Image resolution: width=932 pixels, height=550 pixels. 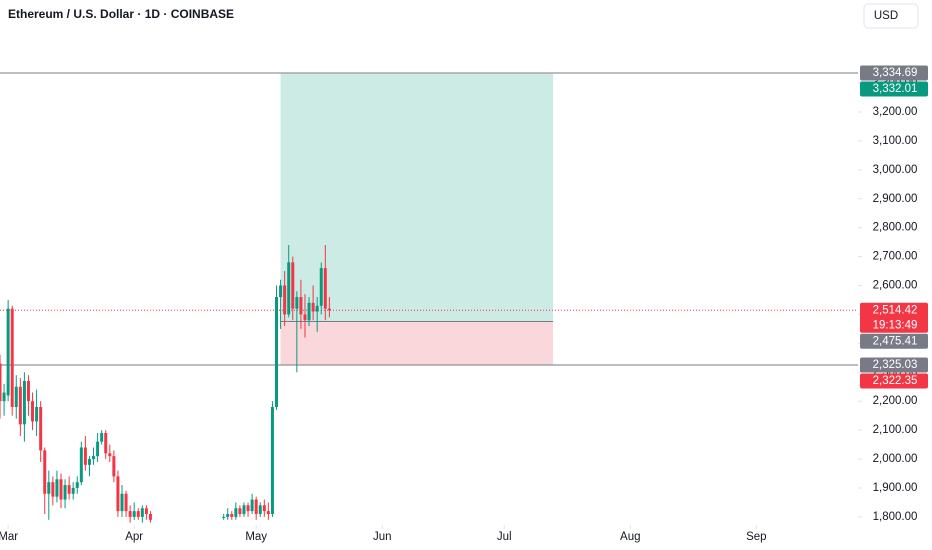 I want to click on price-label: 3,332.01, so click(x=895, y=89).